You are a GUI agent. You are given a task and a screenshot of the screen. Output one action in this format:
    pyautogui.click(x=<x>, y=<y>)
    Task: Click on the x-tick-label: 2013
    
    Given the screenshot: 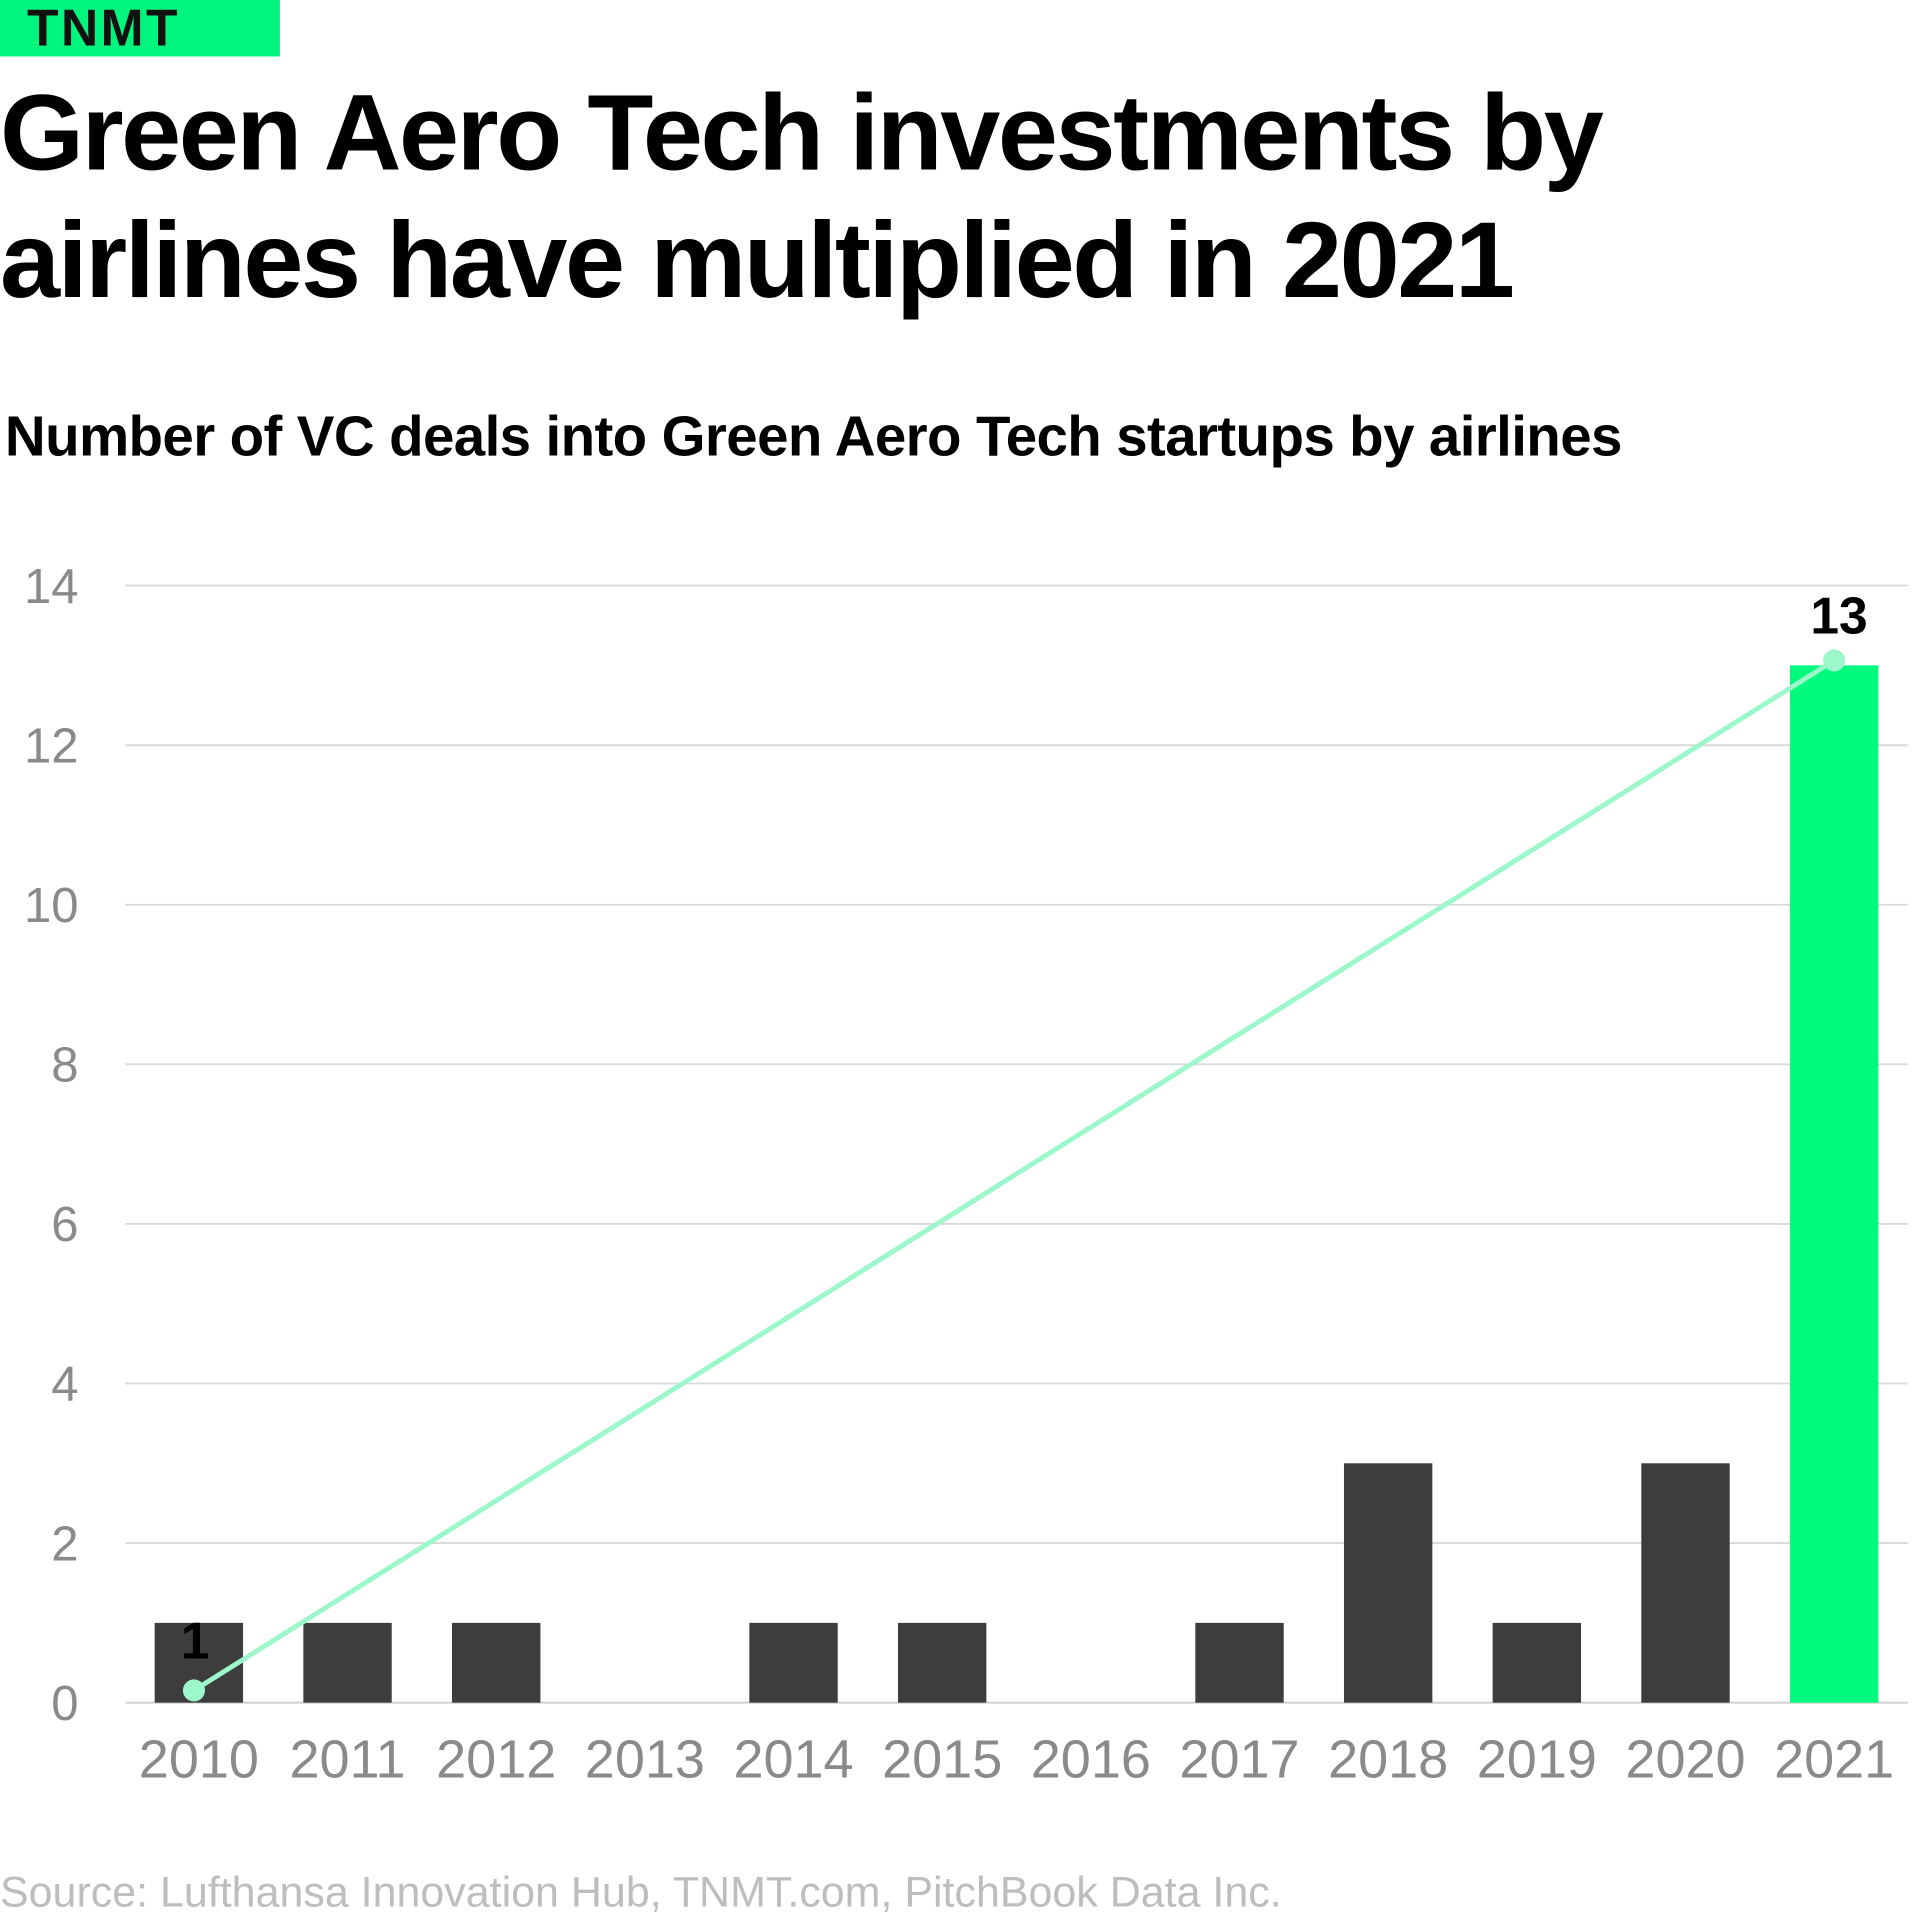 What is the action you would take?
    pyautogui.click(x=645, y=1760)
    